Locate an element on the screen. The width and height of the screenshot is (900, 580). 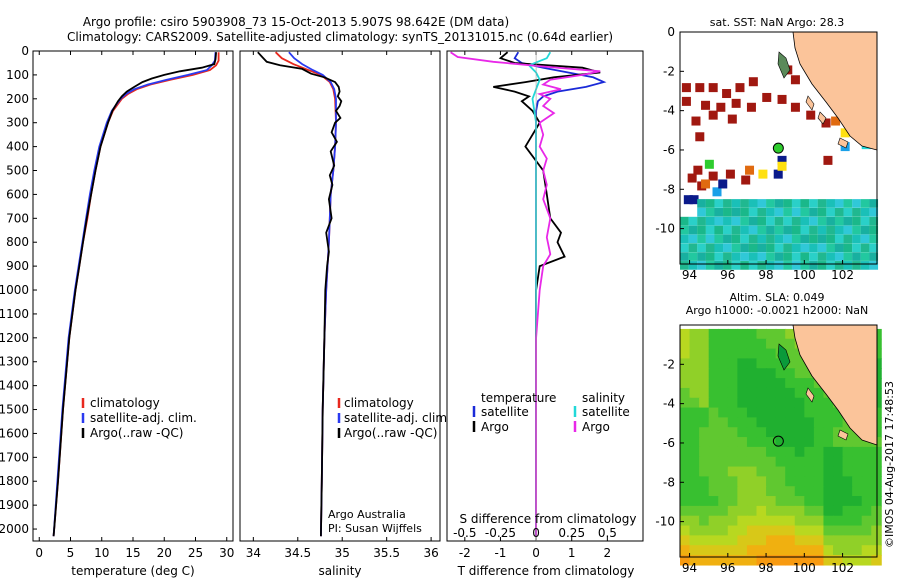
legend-argo: Argo(..raw -QC) is located at coordinates (390, 433).